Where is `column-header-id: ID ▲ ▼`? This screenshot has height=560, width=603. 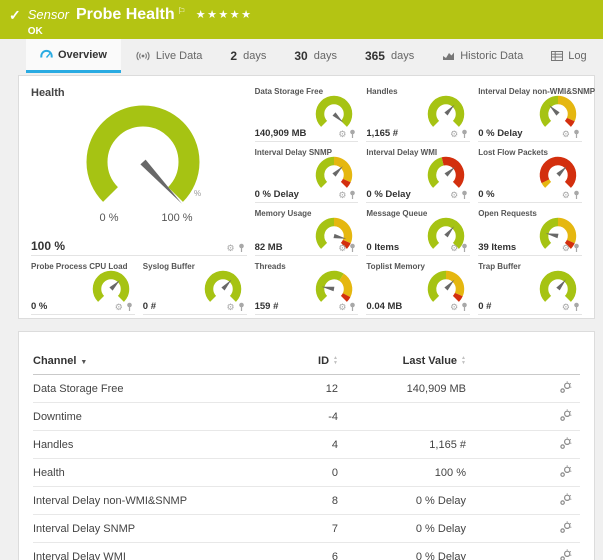
column-header-id: ID ▲ ▼ is located at coordinates (307, 361).